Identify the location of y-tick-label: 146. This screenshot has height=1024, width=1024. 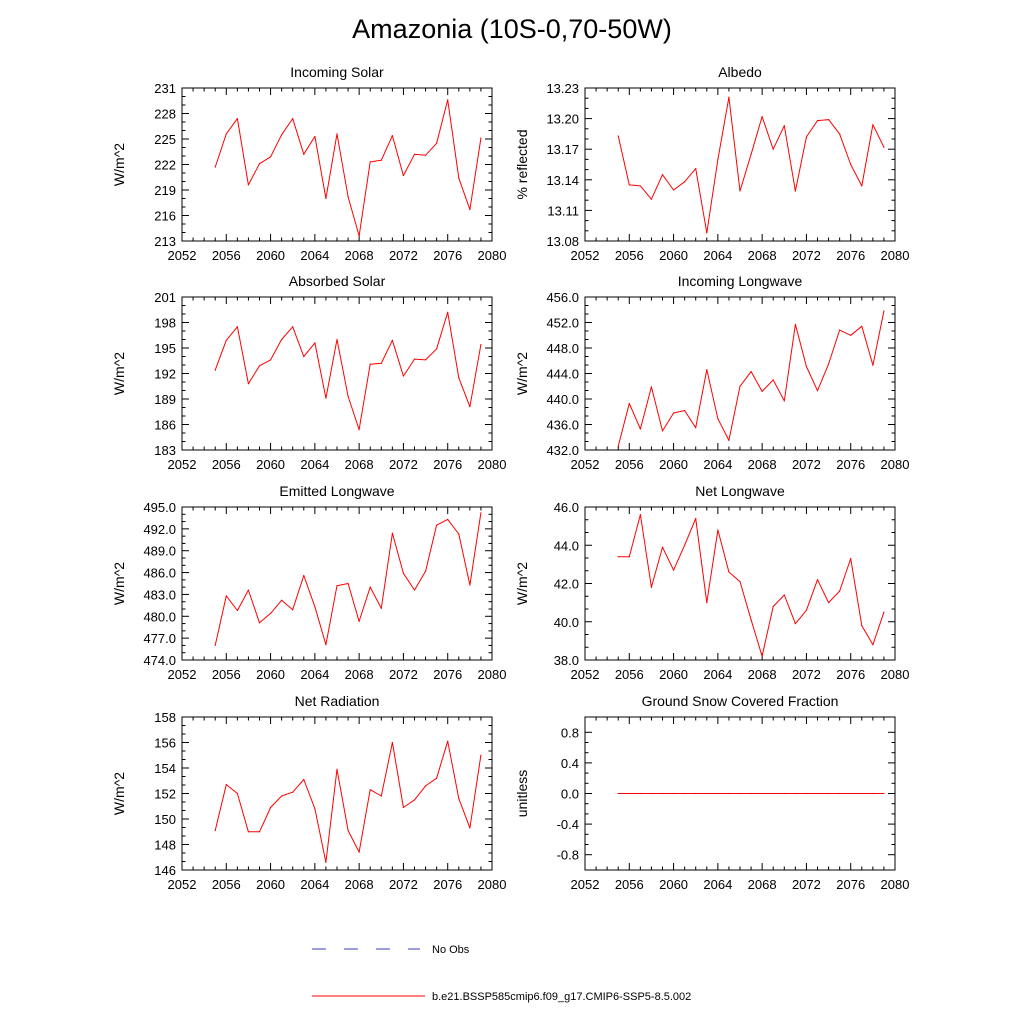
(165, 870).